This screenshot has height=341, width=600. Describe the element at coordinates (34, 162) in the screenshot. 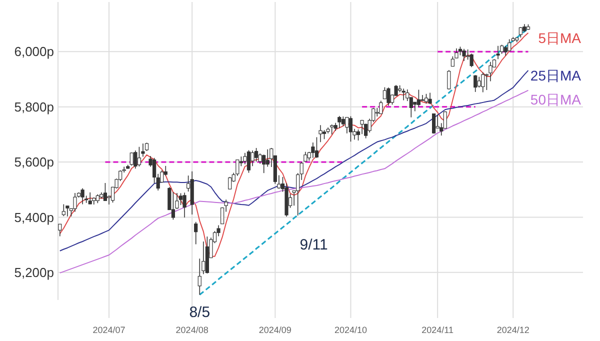

I see `y-tick-label: 5,600p` at that location.